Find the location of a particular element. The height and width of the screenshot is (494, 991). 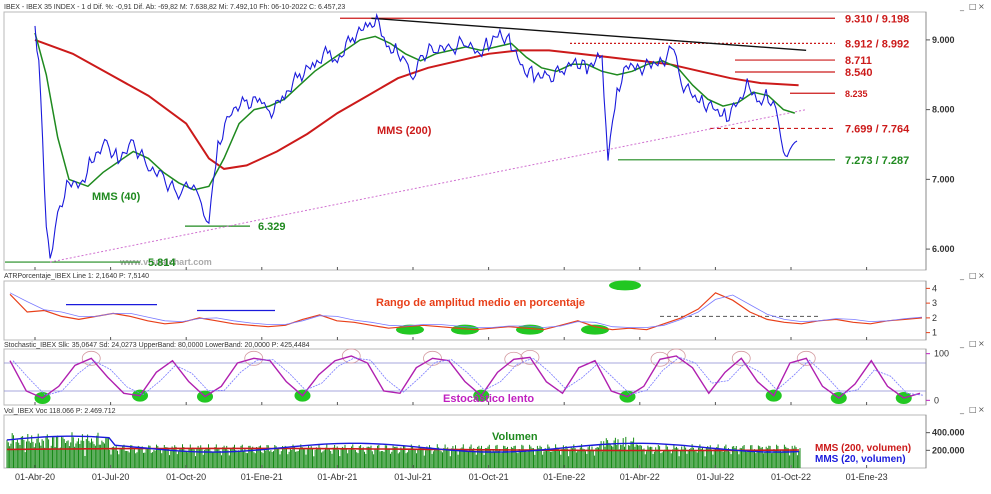

volume-title: Volumen is located at coordinates (515, 437).